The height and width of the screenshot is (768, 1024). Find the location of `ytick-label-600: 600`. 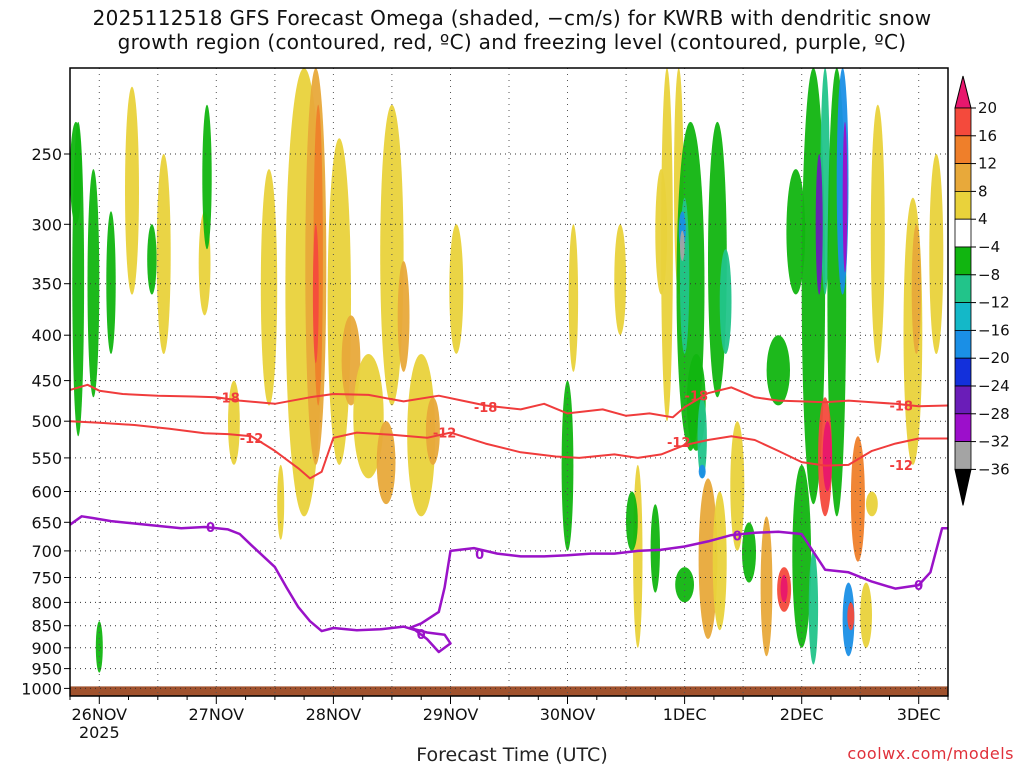

ytick-label-600: 600 is located at coordinates (46, 492).